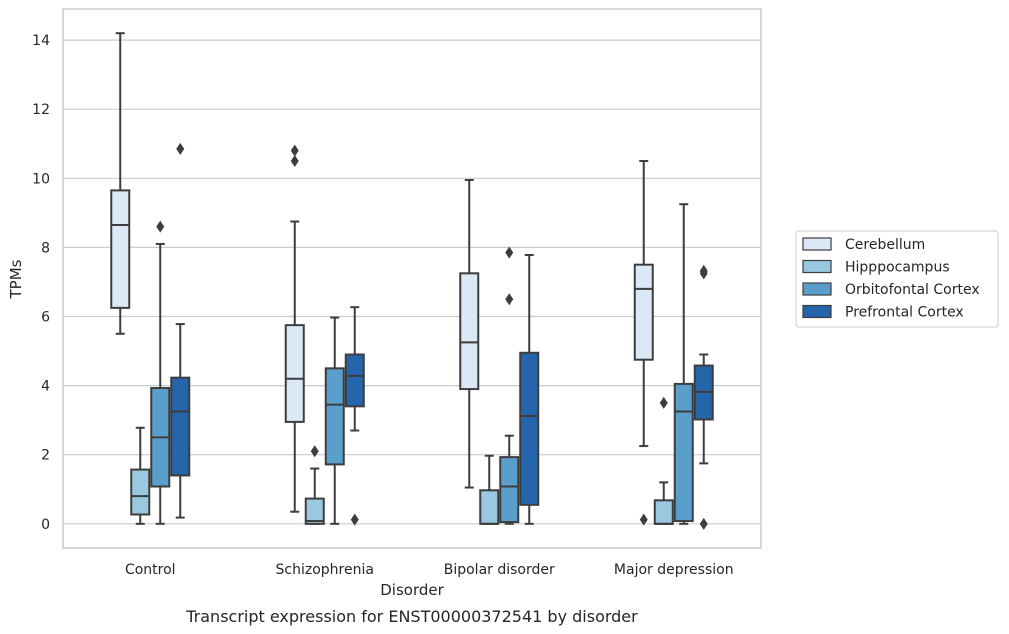  Describe the element at coordinates (45, 525) in the screenshot. I see `y-tick-label: 0` at that location.